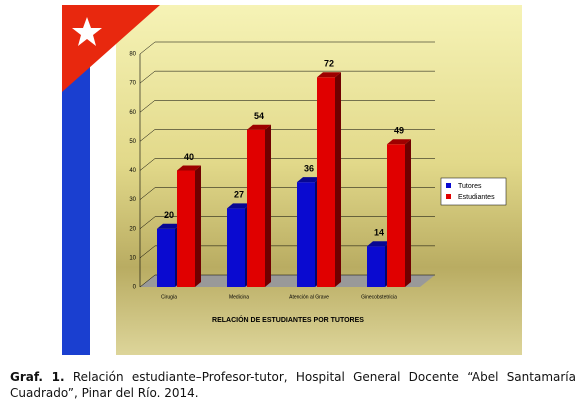 The width and height of the screenshot is (582, 405). What do you see at coordinates (132, 171) in the screenshot?
I see `y-tick-label: 40` at bounding box center [132, 171].